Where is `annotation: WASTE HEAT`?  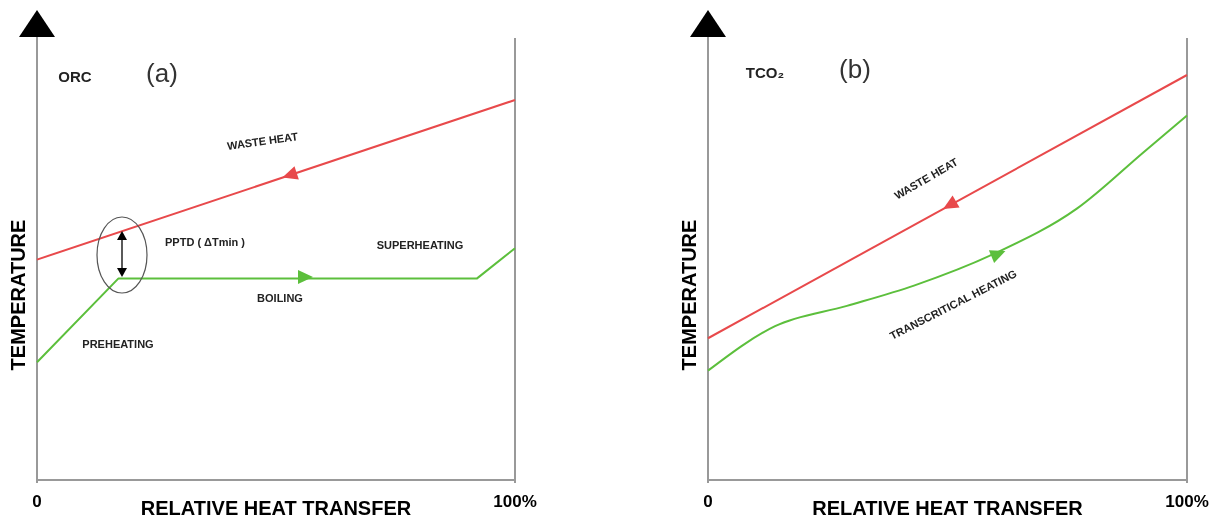
annotation: WASTE HEAT is located at coordinates (262, 141).